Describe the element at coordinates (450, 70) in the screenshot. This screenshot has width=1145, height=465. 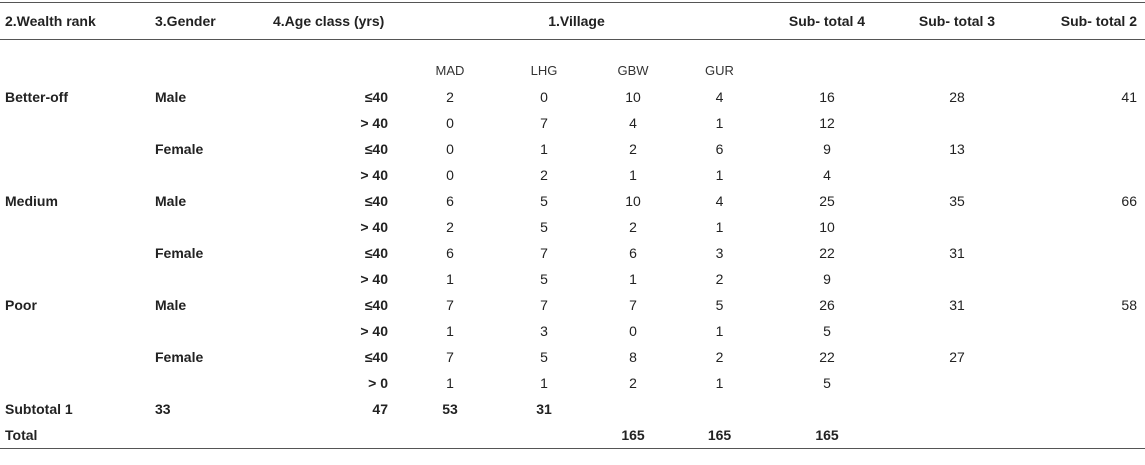
I see `village-name: MAD` at that location.